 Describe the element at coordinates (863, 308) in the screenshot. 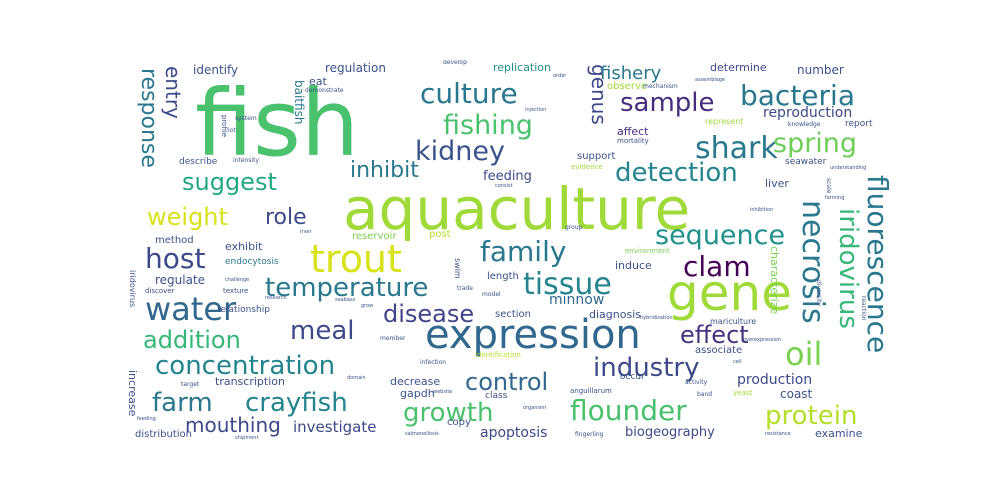

I see `word-reaction: reaction` at that location.